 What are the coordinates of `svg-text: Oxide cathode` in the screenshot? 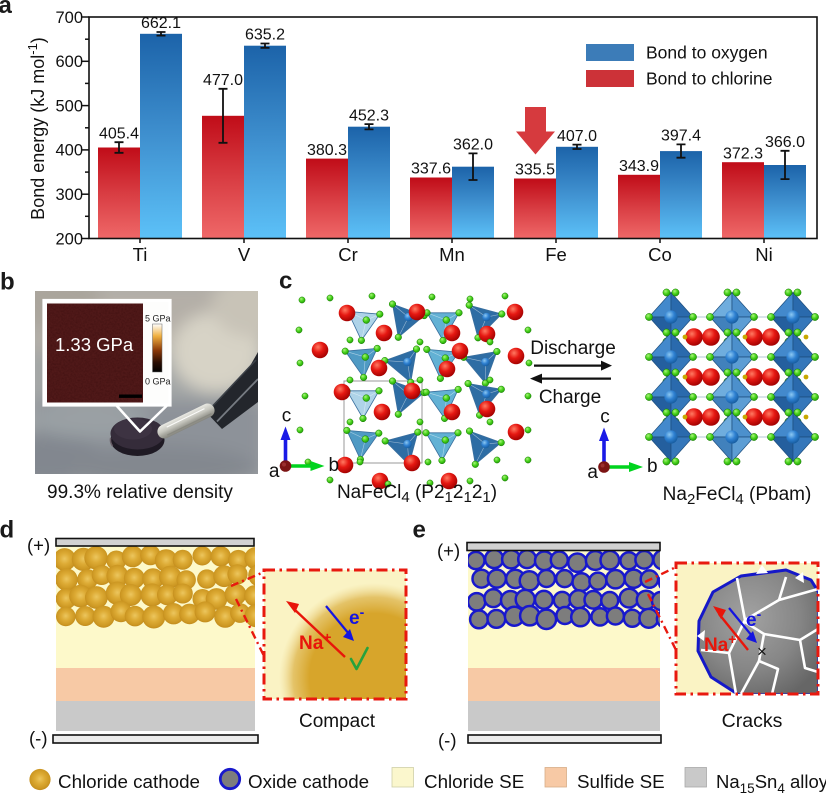 It's located at (308, 781).